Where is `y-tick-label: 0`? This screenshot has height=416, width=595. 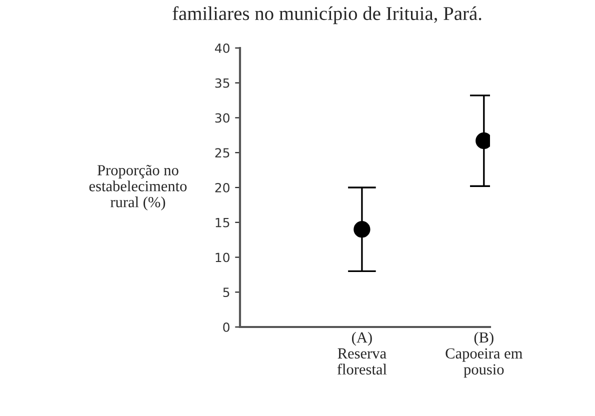 y-tick-label: 0 is located at coordinates (226, 327).